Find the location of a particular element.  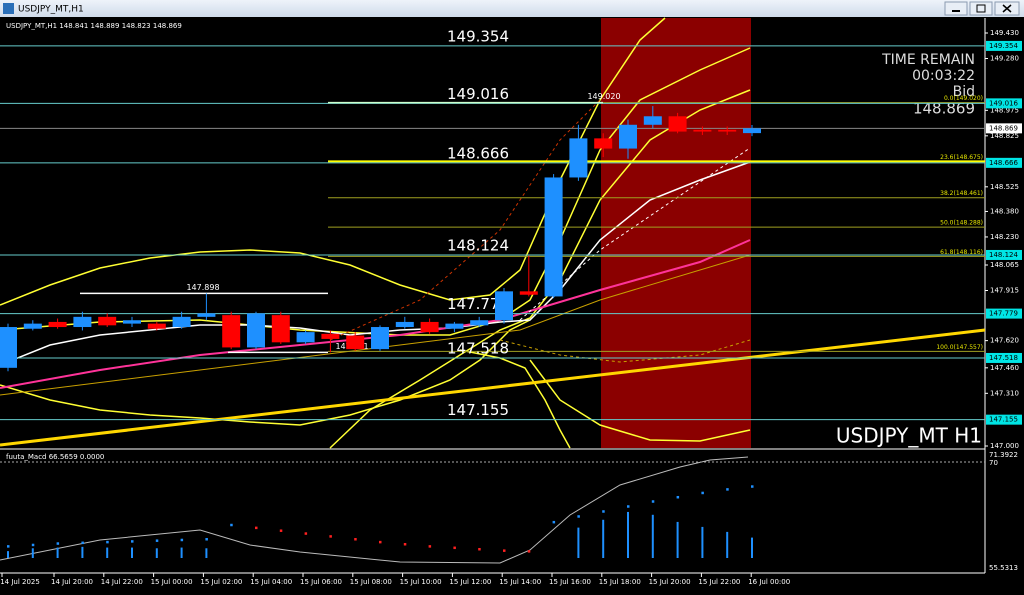

time-label: 14 Jul 2025 is located at coordinates (20, 582).